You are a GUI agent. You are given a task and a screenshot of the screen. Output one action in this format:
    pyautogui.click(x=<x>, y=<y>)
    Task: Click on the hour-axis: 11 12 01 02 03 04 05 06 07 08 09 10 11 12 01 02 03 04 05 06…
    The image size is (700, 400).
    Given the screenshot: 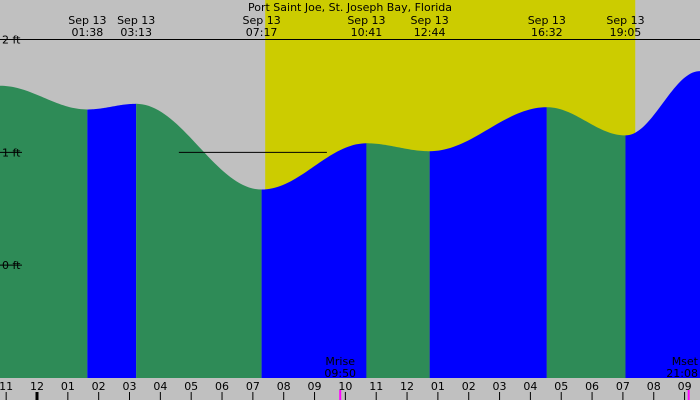 What is the action you would take?
    pyautogui.click(x=346, y=390)
    